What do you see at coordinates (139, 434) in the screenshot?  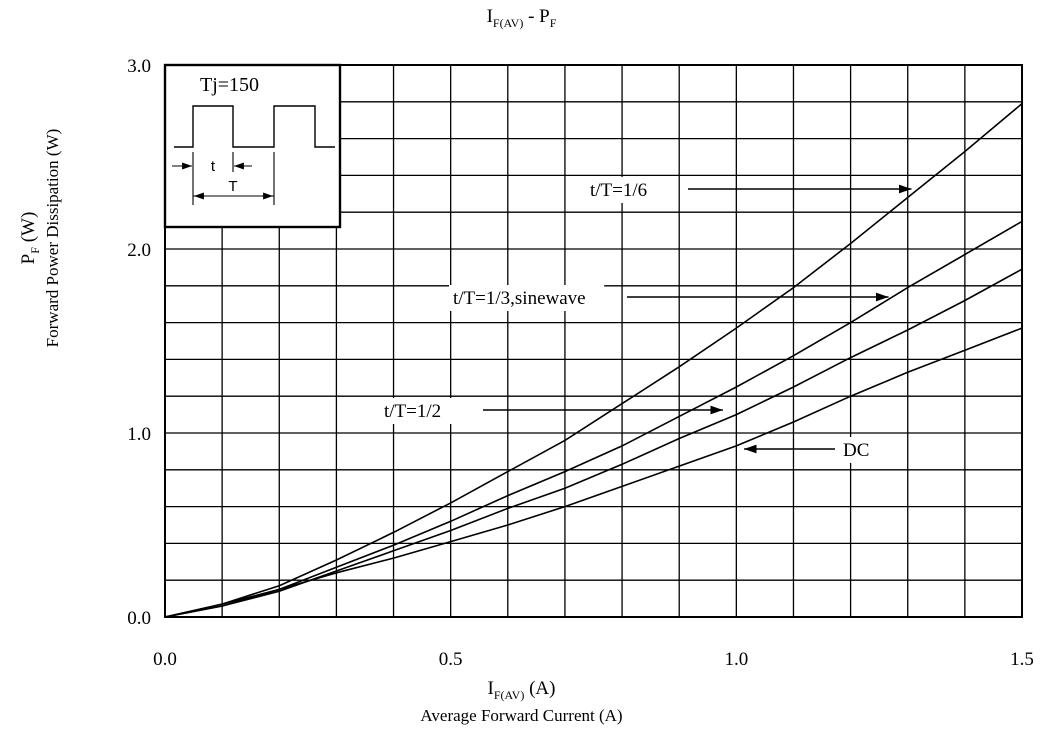 I see `y-tick-label: 1.0` at bounding box center [139, 434].